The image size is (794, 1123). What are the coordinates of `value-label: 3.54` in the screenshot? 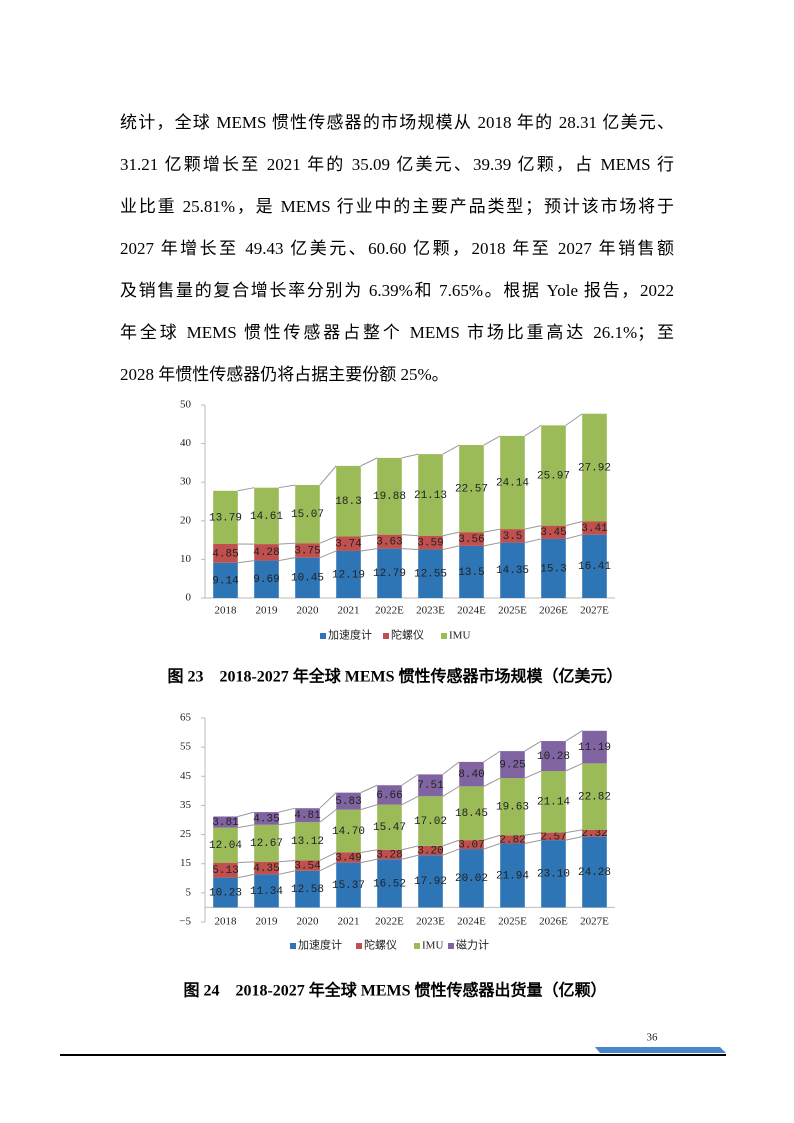 It's located at (307, 867).